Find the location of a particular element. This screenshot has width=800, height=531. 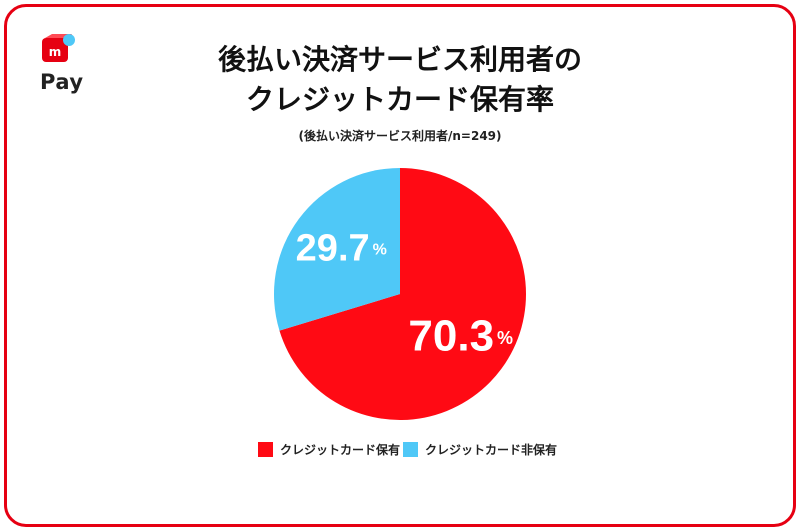

legend-swatch-non-owner is located at coordinates (410, 449).